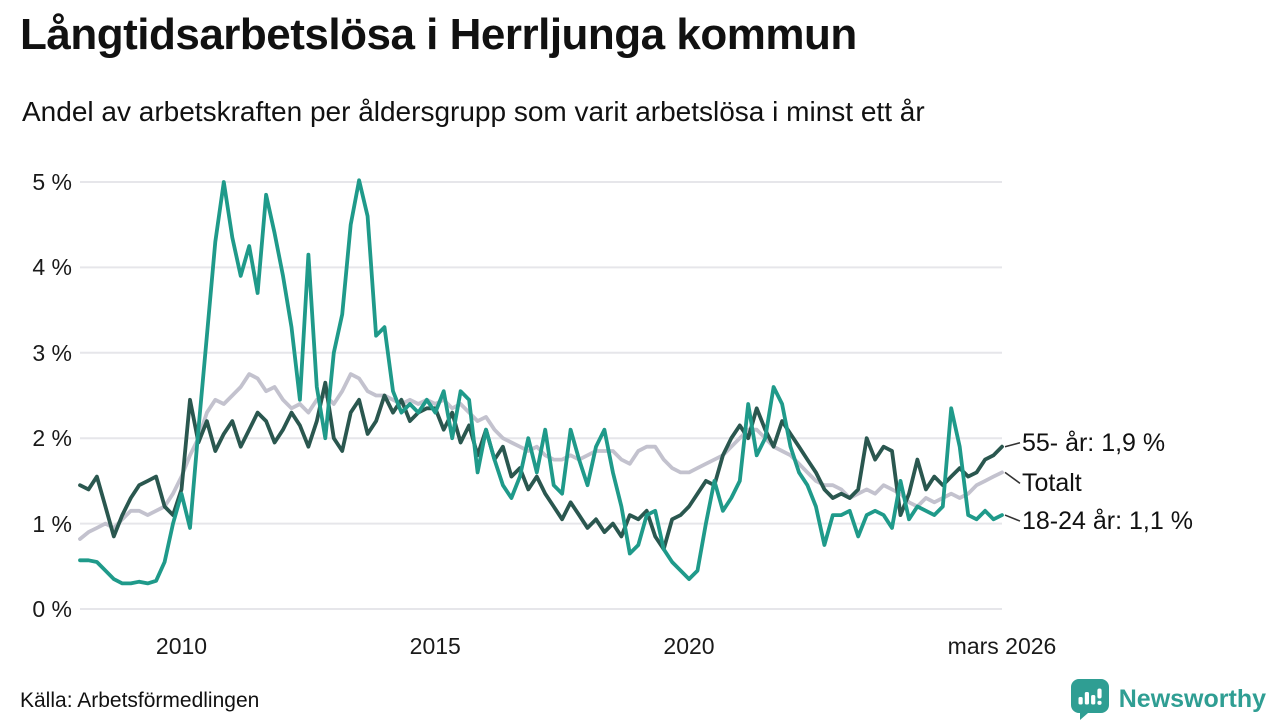  I want to click on source-note: Källa: Arbetsförmedlingen, so click(140, 700).